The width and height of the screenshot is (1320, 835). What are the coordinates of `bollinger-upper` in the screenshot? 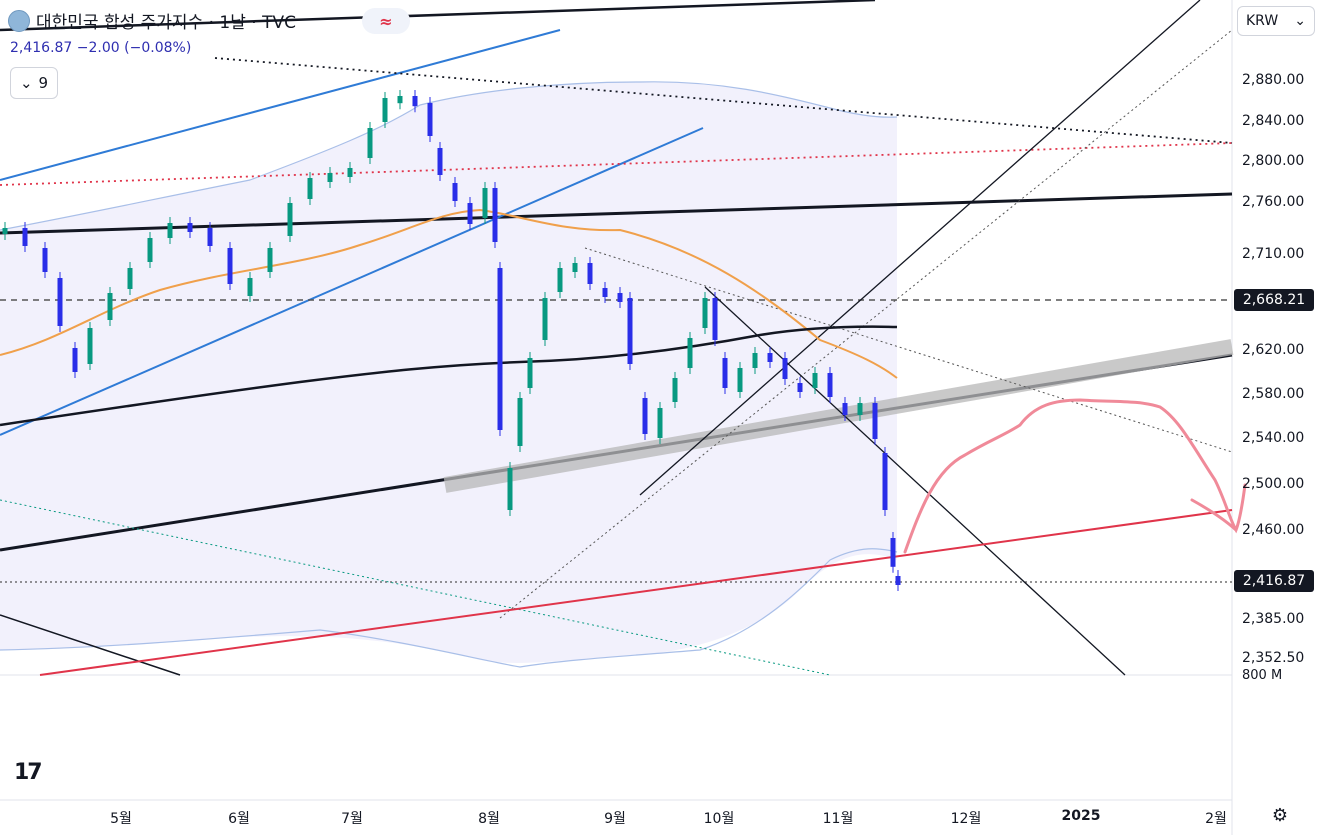 It's located at (449, 156).